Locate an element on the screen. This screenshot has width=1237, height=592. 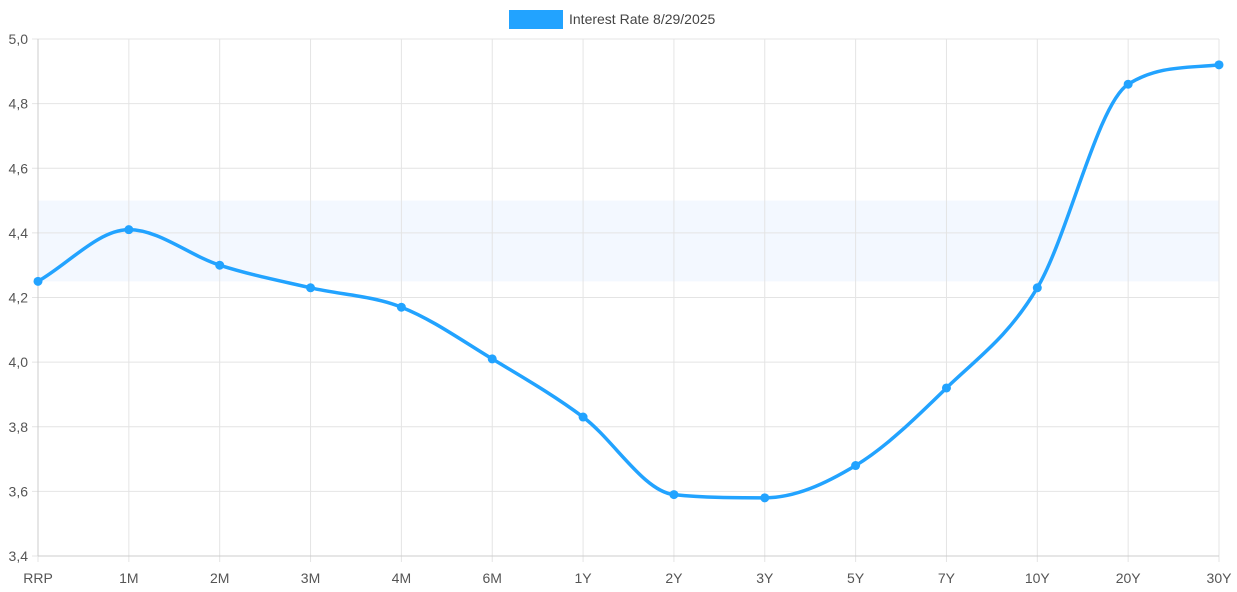
y-tick-label: 4,2 is located at coordinates (19, 298).